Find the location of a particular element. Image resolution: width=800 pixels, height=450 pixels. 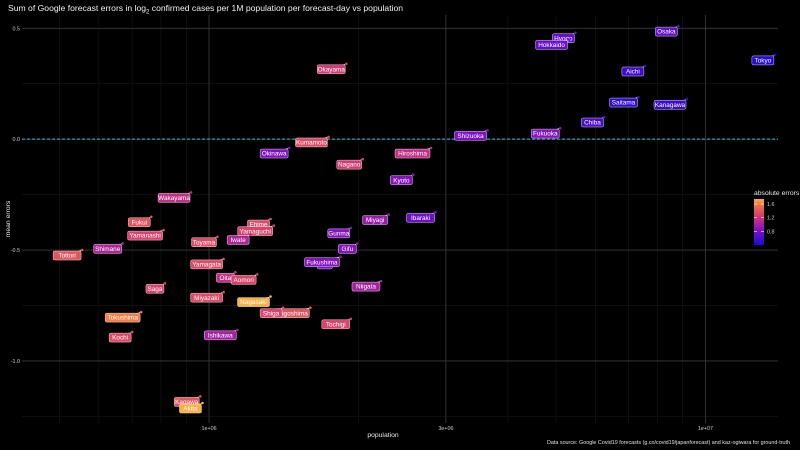

legend-title: absolute errors is located at coordinates (777, 193).